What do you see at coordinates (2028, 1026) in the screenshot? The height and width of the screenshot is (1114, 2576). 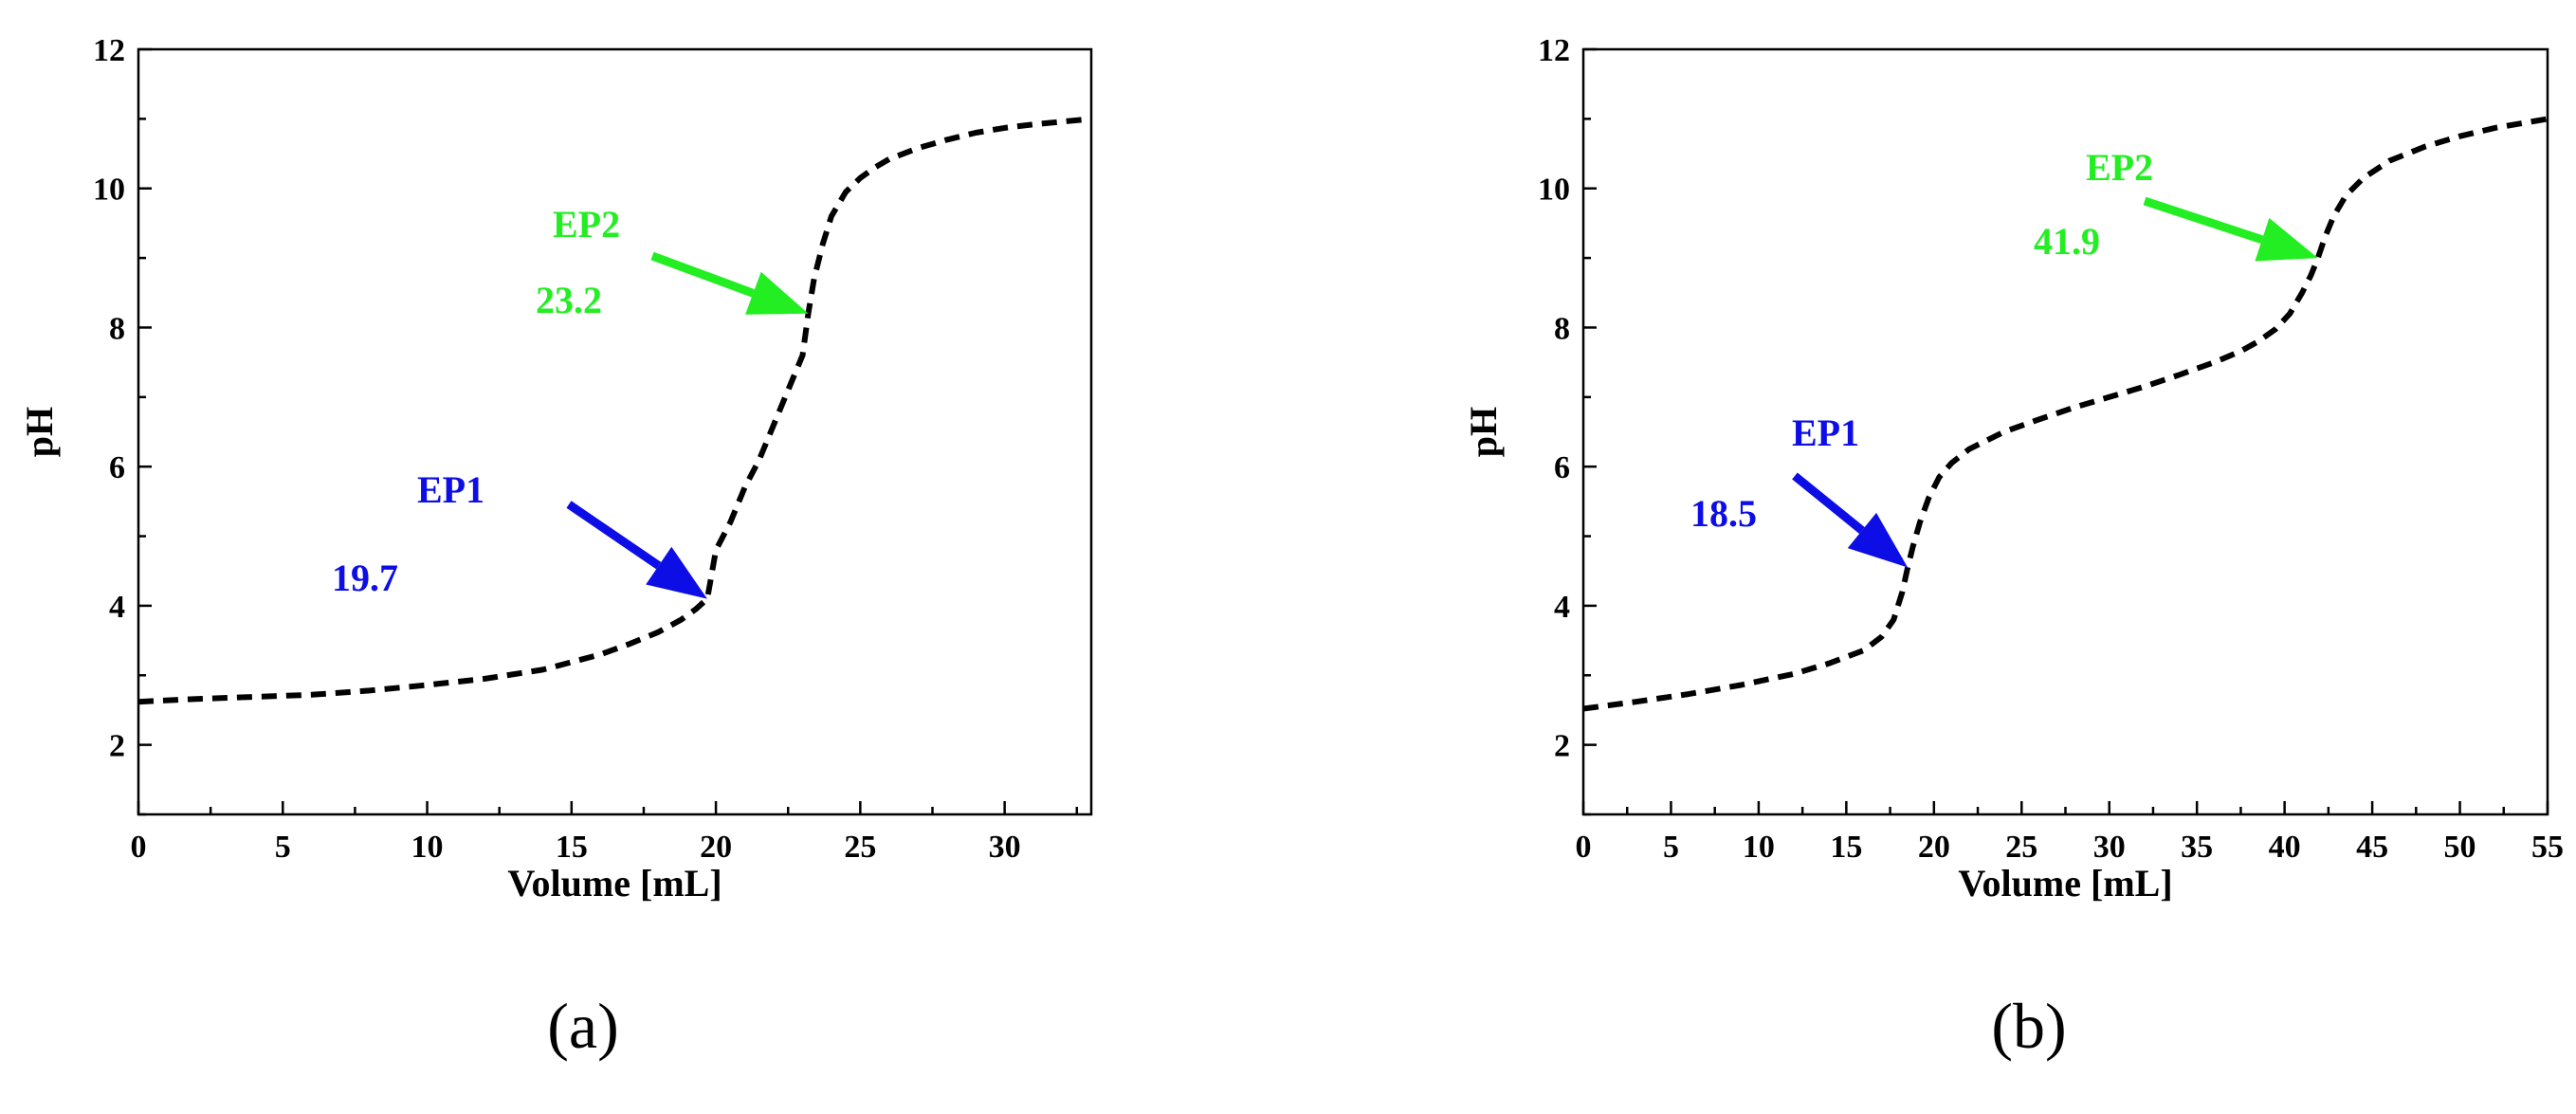 I see `panel-label: (b)` at bounding box center [2028, 1026].